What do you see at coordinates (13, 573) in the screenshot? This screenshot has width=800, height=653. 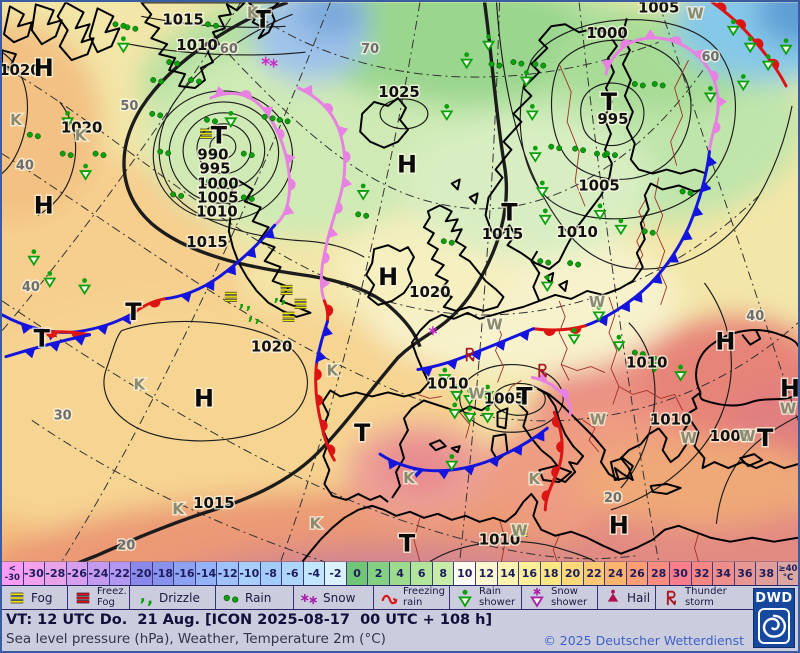 I see `scale-cell: < -30` at bounding box center [13, 573].